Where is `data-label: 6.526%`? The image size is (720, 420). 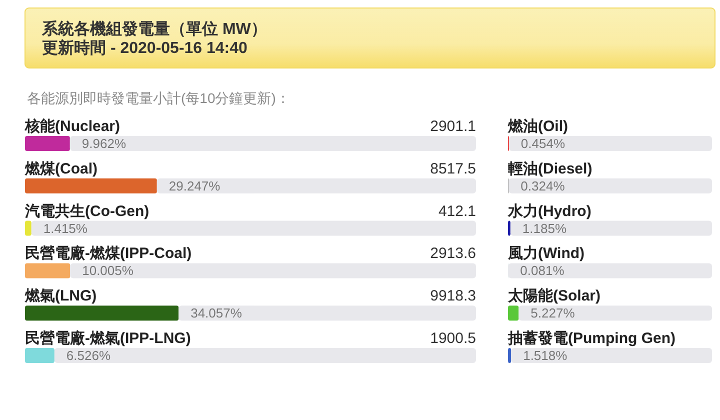 data-label: 6.526% is located at coordinates (88, 355).